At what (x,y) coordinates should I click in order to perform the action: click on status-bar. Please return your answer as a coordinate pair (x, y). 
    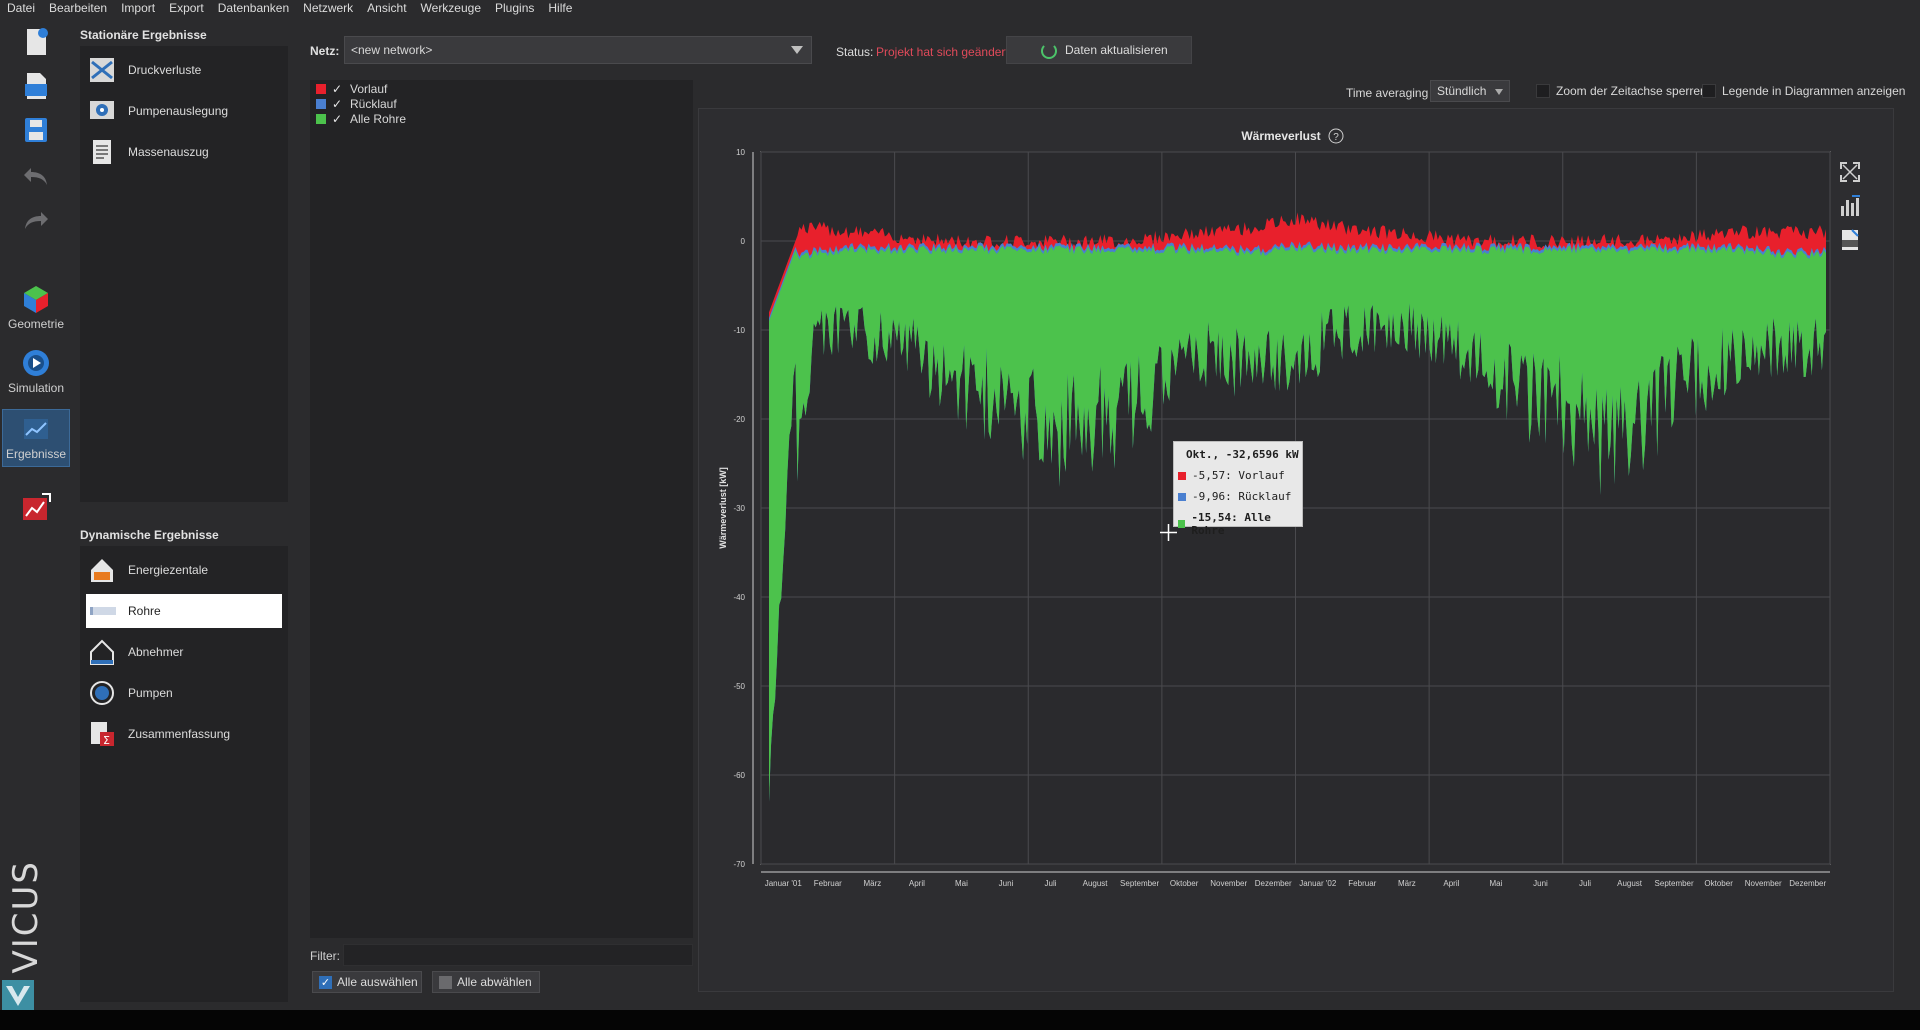
    Looking at the image, I should click on (960, 1020).